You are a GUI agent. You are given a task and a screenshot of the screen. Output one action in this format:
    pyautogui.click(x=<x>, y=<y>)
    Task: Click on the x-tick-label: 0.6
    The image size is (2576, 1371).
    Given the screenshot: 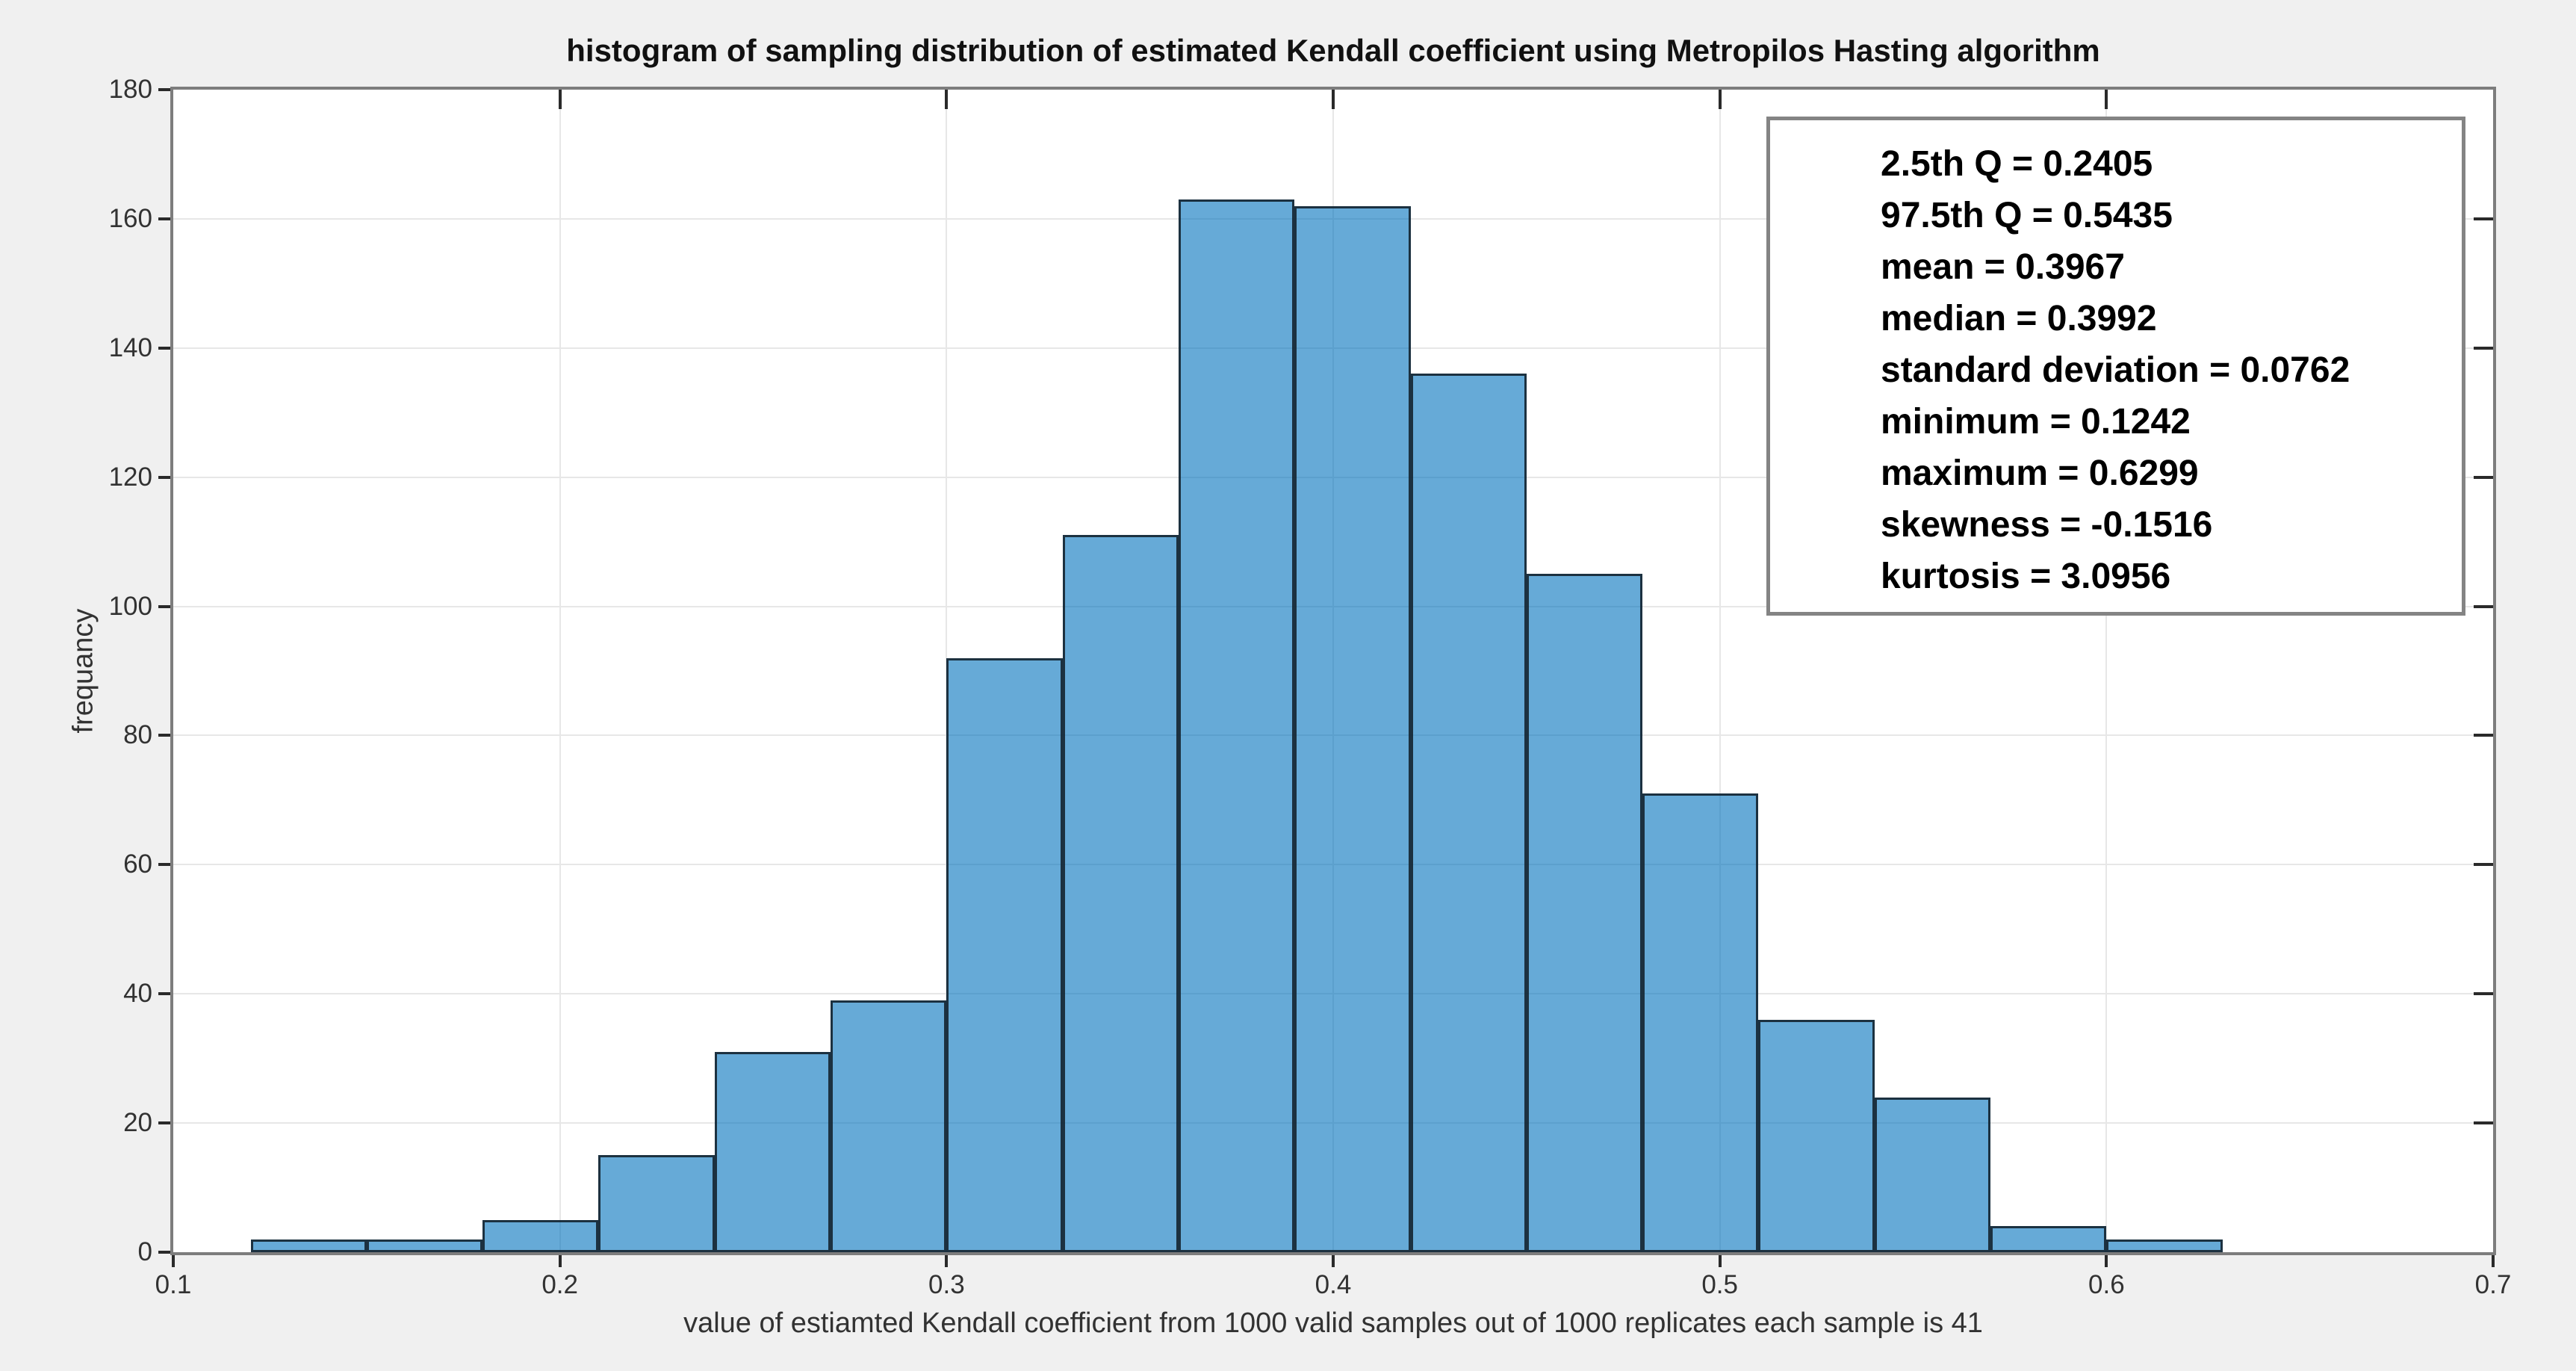 What is the action you would take?
    pyautogui.click(x=2106, y=1284)
    